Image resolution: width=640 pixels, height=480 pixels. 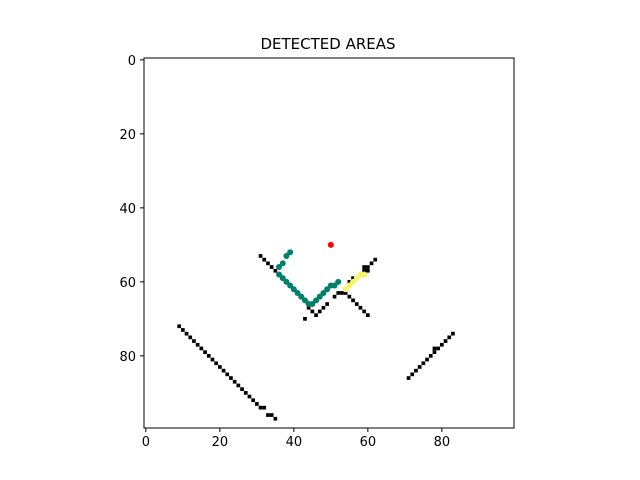 I want to click on x-tick-label-1: 20, so click(x=220, y=442).